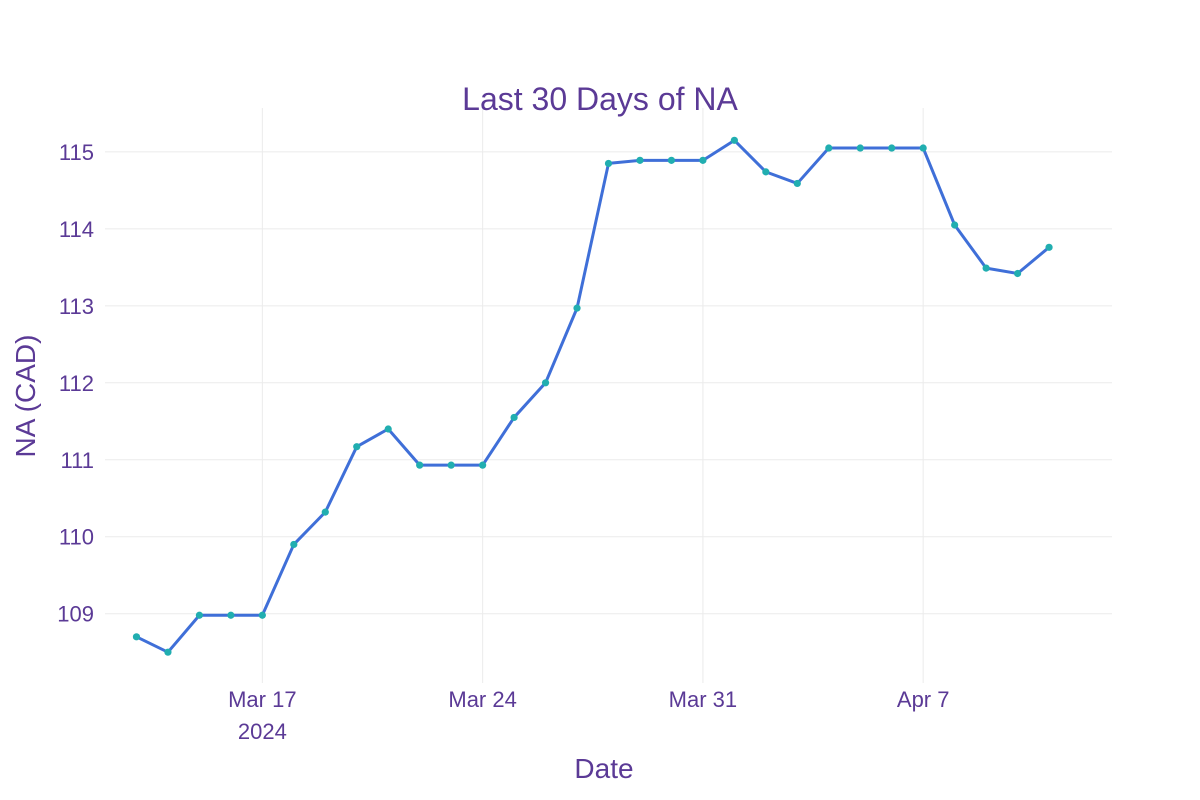 The height and width of the screenshot is (800, 1200). I want to click on x-tick-label: Mar 17, so click(262, 699).